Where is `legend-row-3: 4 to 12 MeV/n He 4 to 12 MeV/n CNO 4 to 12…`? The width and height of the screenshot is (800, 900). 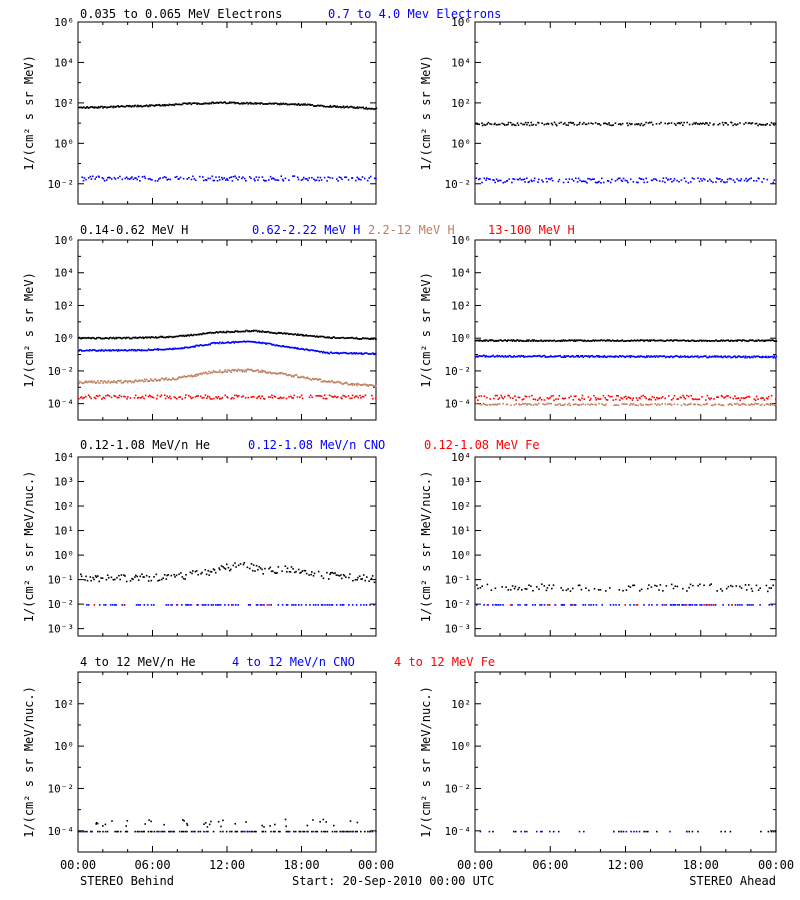 legend-row-3: 4 to 12 MeV/n He 4 to 12 MeV/n CNO 4 to 12… is located at coordinates (287, 662).